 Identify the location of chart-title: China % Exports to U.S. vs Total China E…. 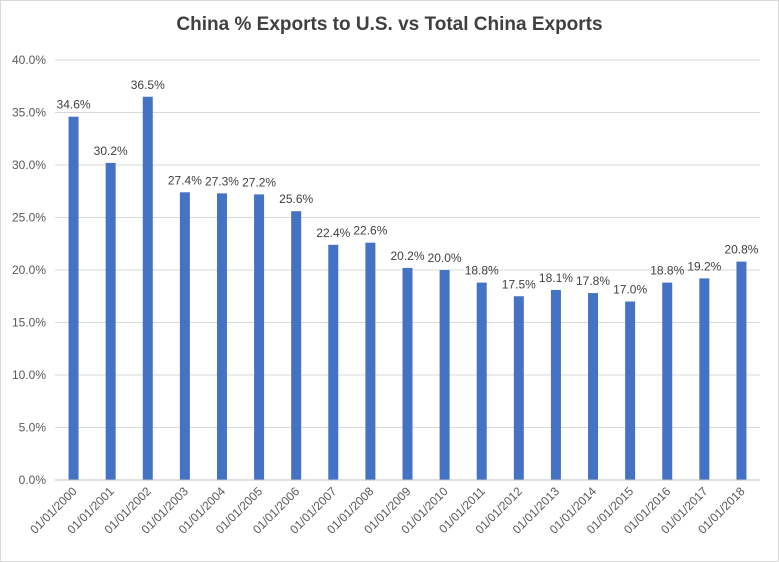
(389, 24).